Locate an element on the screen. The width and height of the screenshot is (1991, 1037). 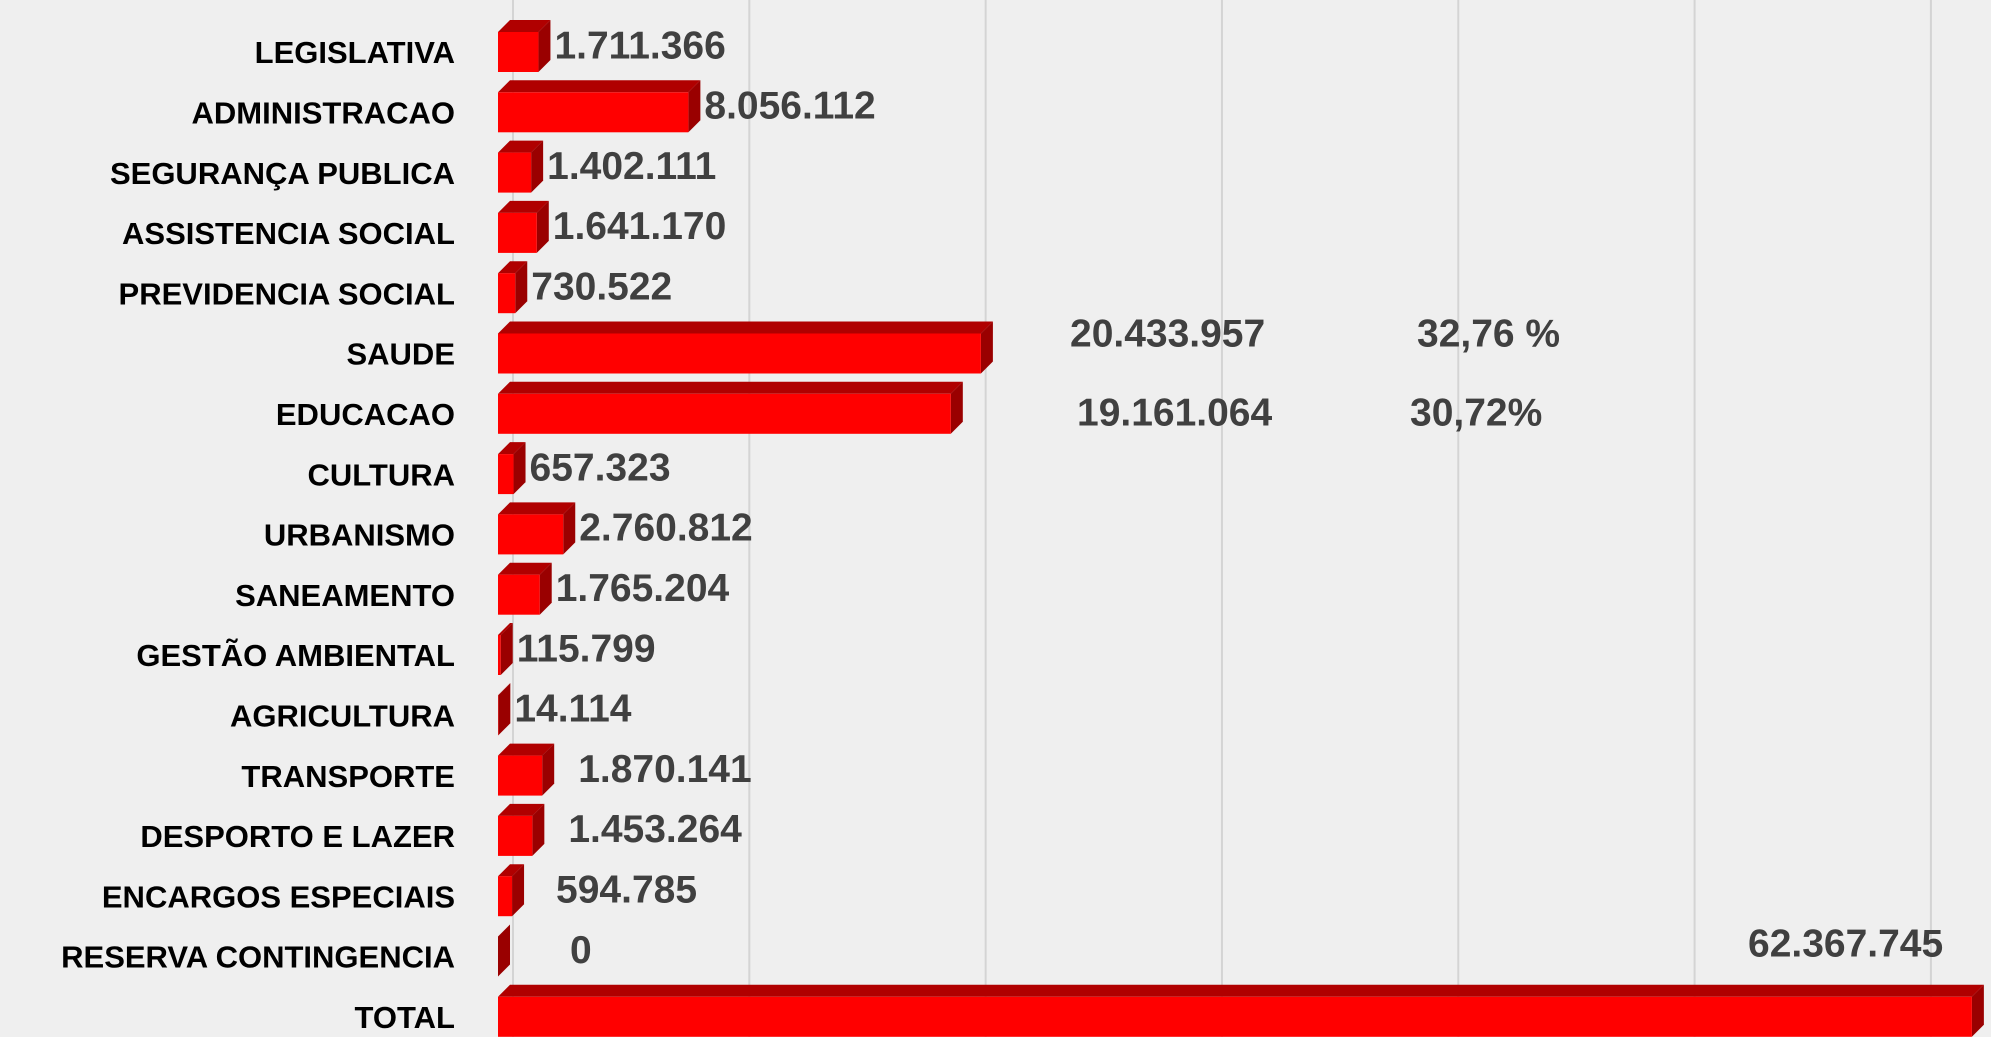
value-label: 1.641.170 is located at coordinates (640, 226).